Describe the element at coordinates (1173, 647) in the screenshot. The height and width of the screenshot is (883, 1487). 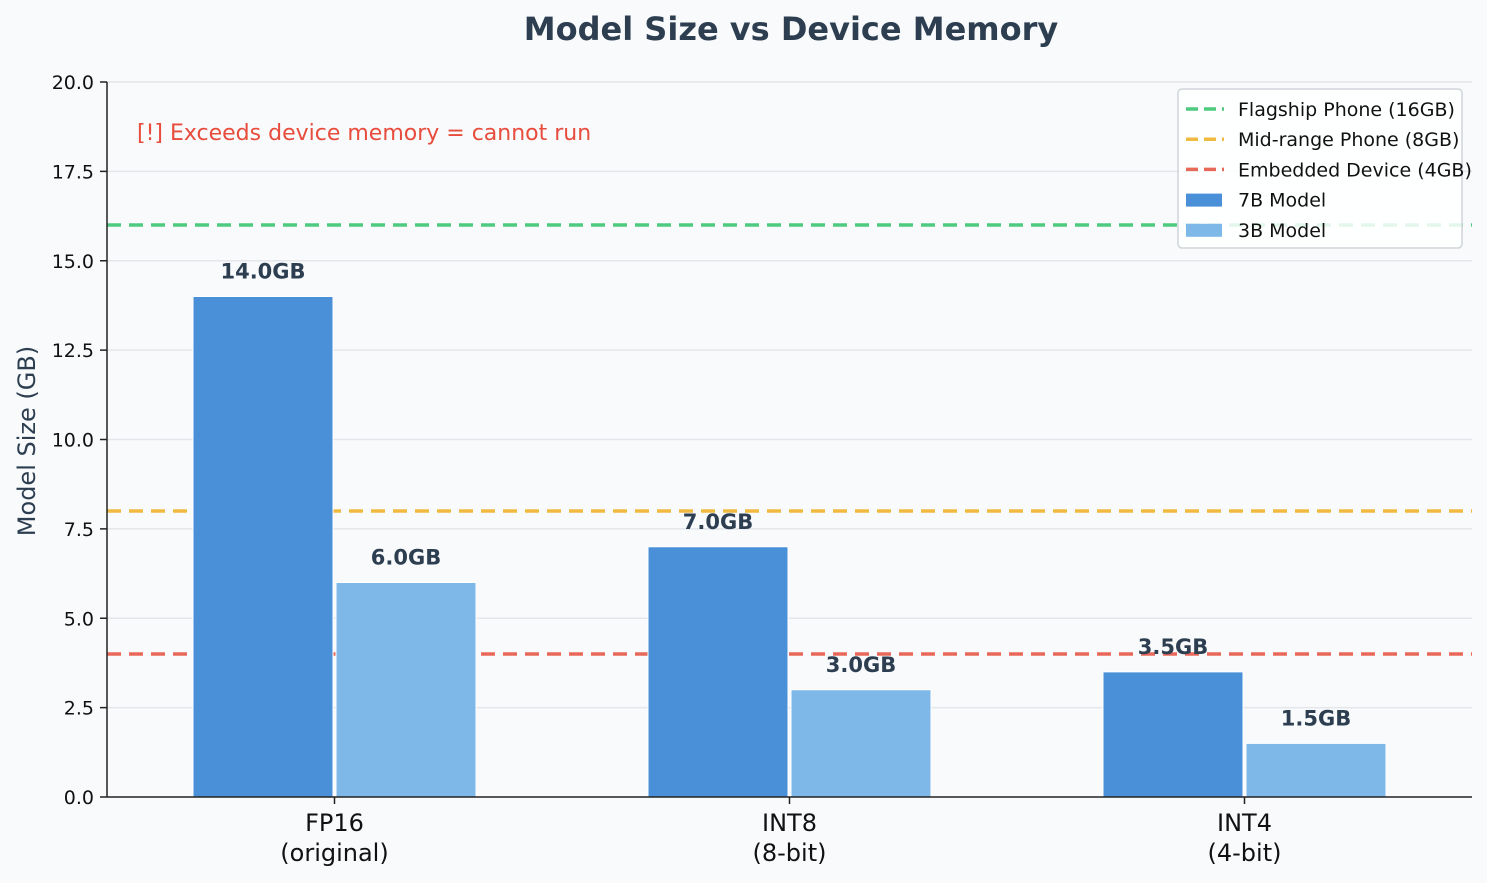
I see `bar-value-label: 3.5GB` at that location.